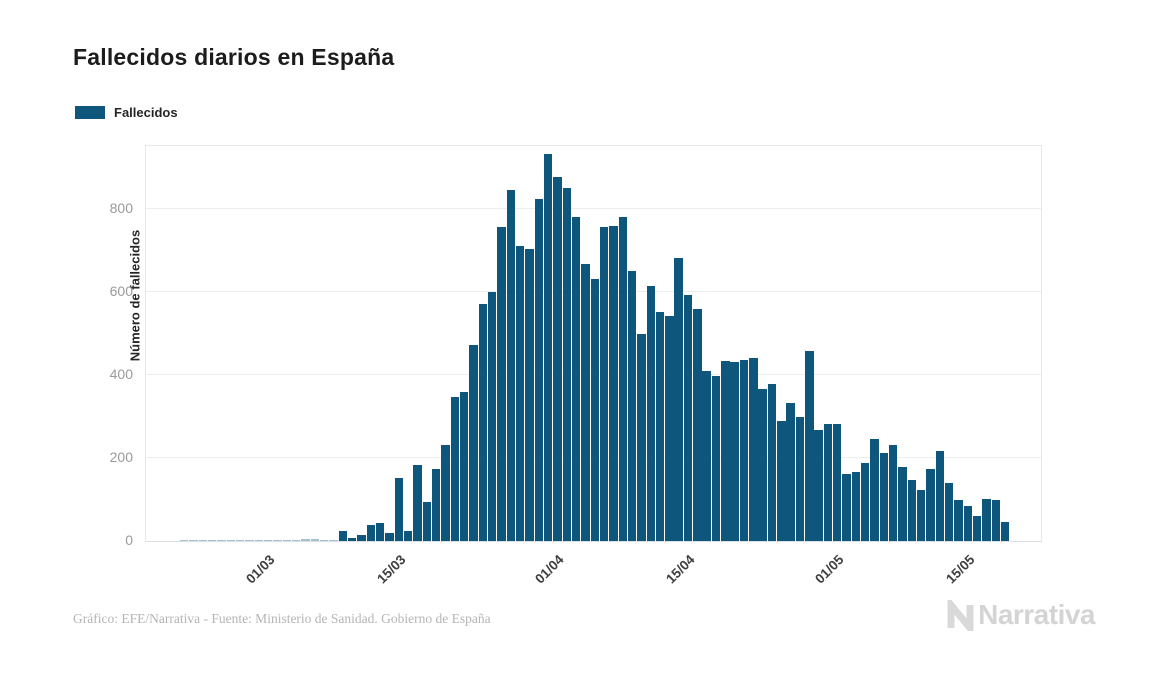 This screenshot has height=674, width=1157. Describe the element at coordinates (856, 506) in the screenshot. I see `bar-03/05` at that location.